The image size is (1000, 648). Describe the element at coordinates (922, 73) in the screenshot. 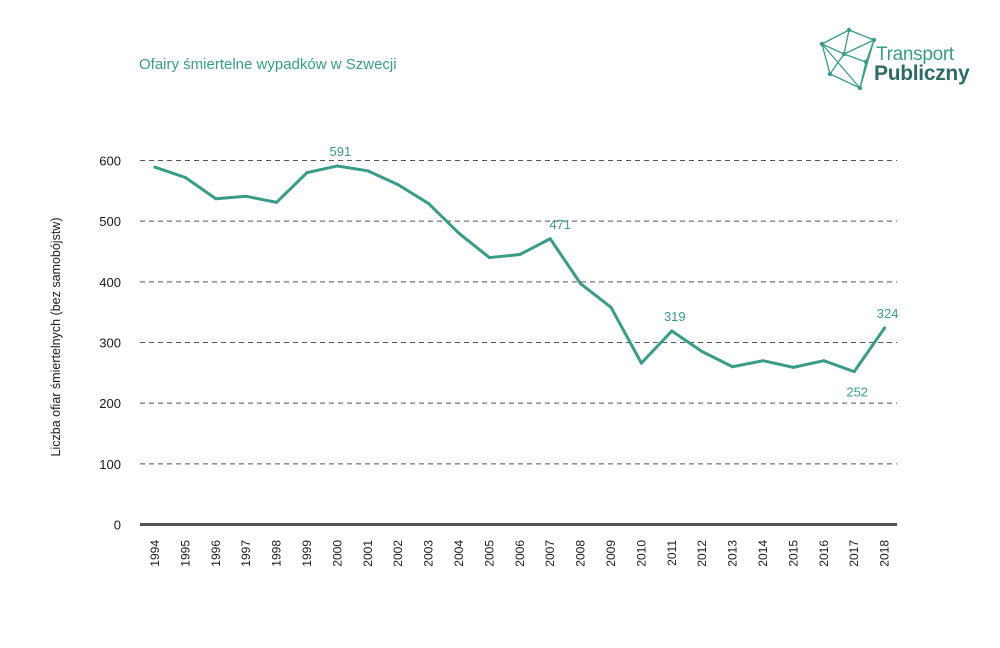

I see `logo-text-publiczny: Publiczny` at that location.